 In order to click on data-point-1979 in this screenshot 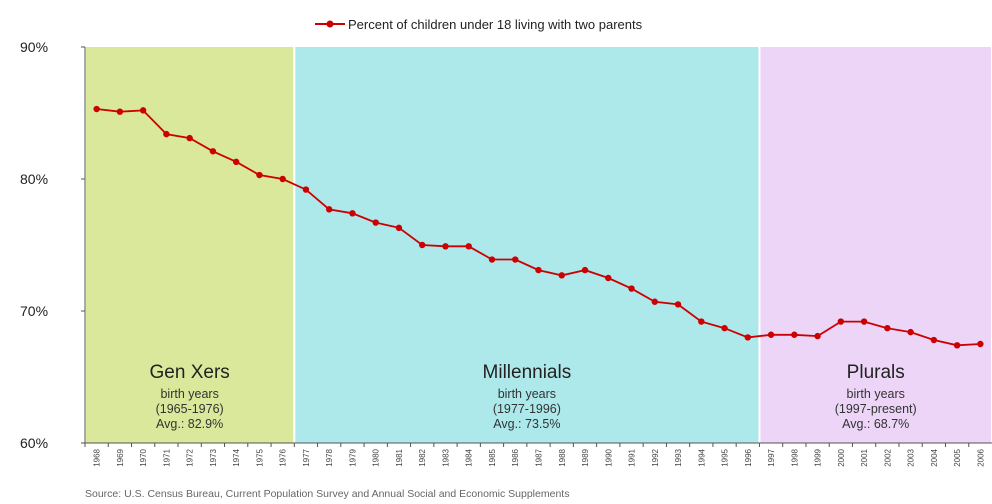, I will do `click(352, 213)`.